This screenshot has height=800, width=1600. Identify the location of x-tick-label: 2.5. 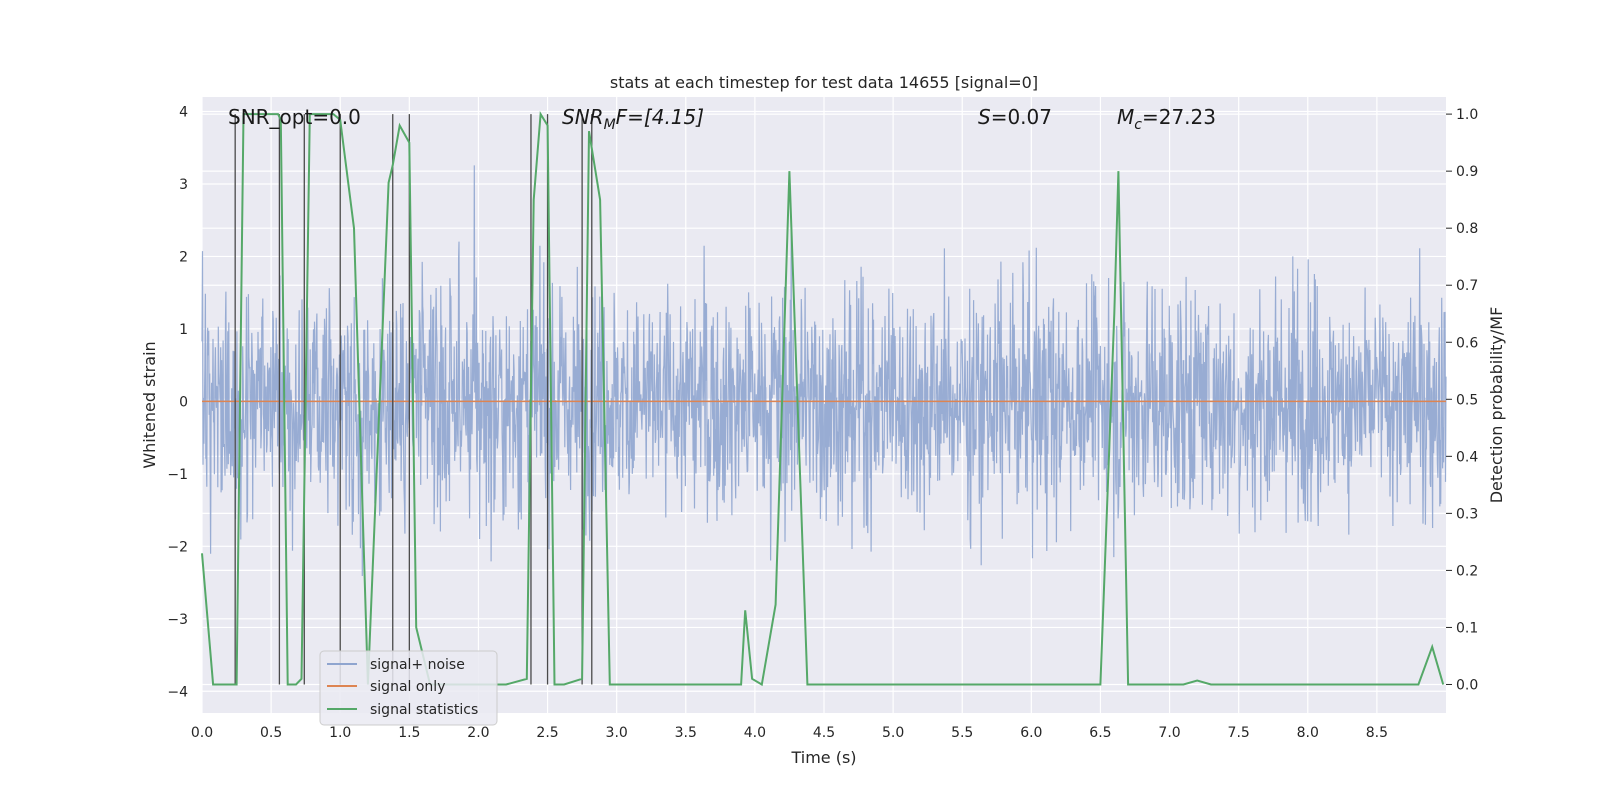
(547, 733).